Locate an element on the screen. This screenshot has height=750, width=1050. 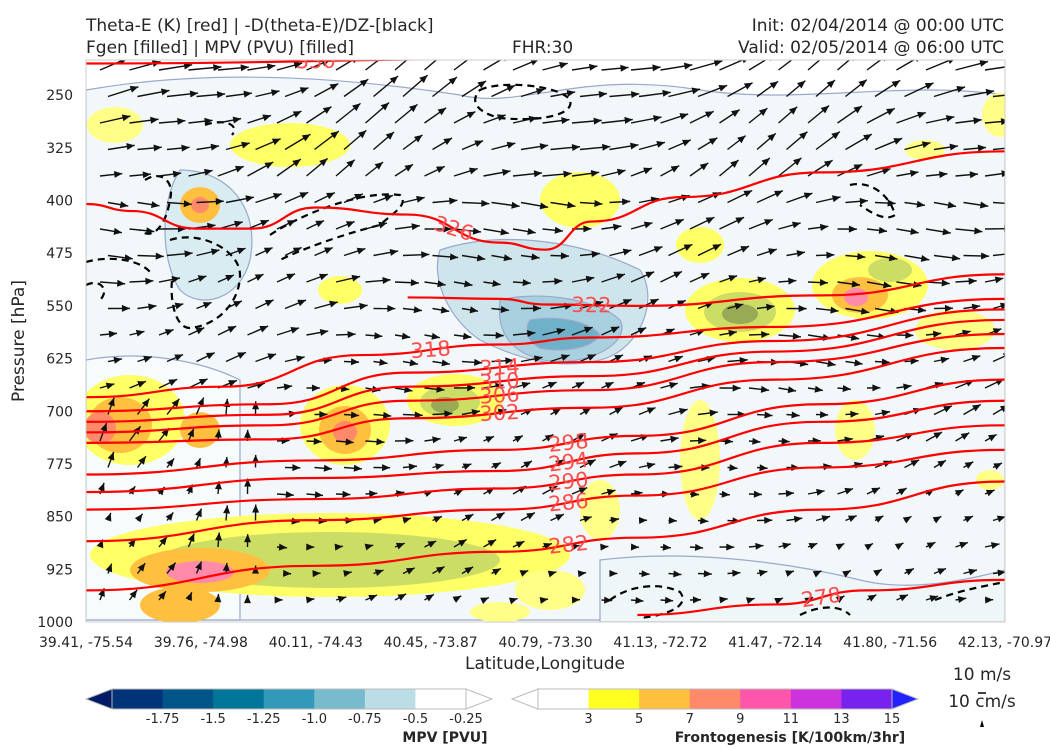
theta-e-contour-label: 306 is located at coordinates (499, 395).